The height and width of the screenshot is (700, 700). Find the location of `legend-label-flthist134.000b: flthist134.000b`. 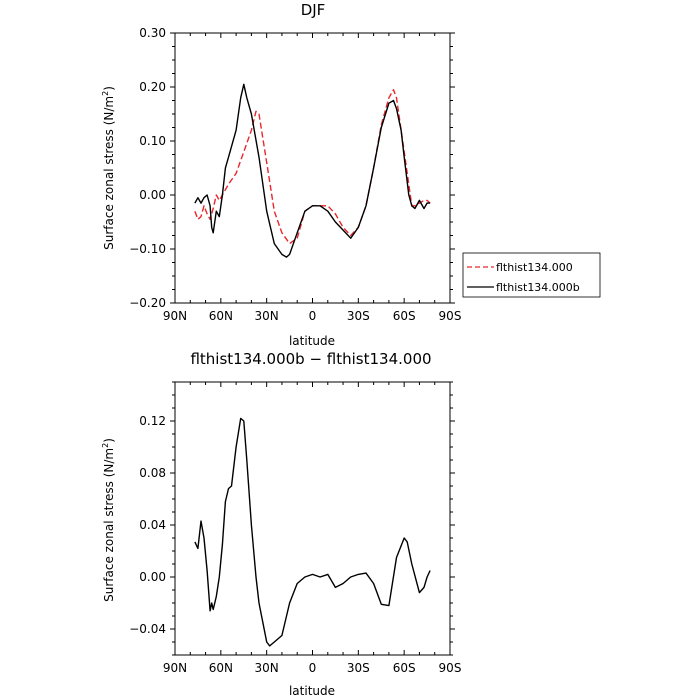

legend-label-flthist134.000b: flthist134.000b is located at coordinates (538, 287).